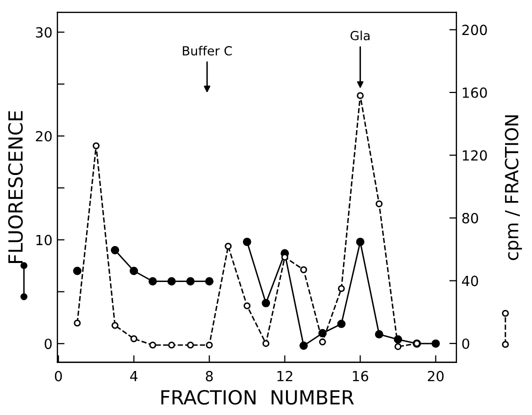 The height and width of the screenshot is (415, 532). Describe the element at coordinates (360, 376) in the screenshot. I see `x-tick-label: 16` at that location.